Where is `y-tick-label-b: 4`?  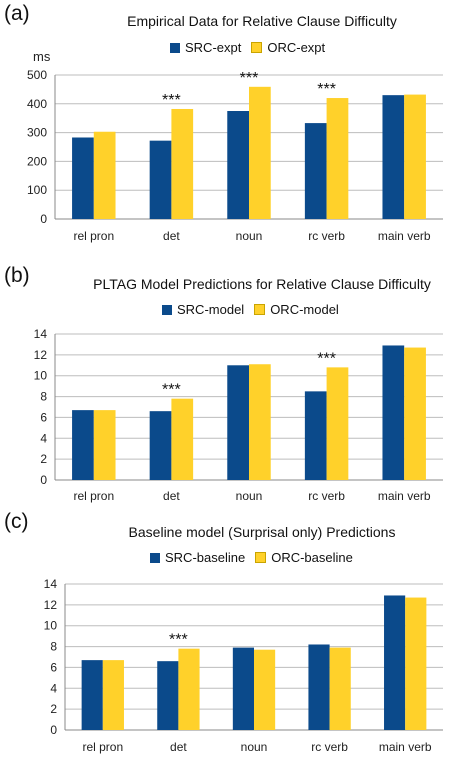 y-tick-label-b: 4 is located at coordinates (43, 438).